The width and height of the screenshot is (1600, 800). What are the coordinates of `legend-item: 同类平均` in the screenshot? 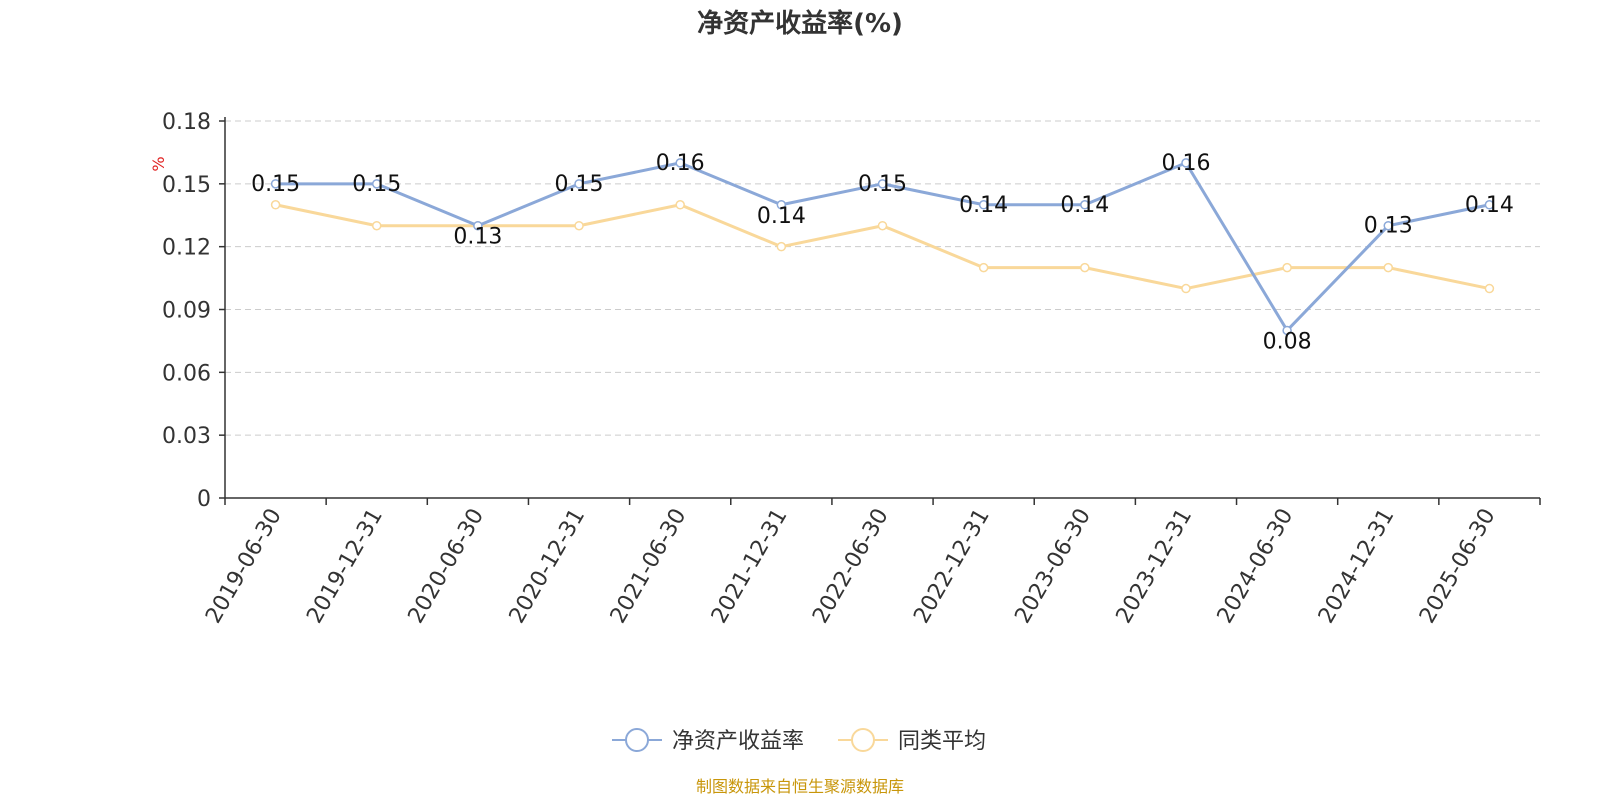 It's located at (912, 741).